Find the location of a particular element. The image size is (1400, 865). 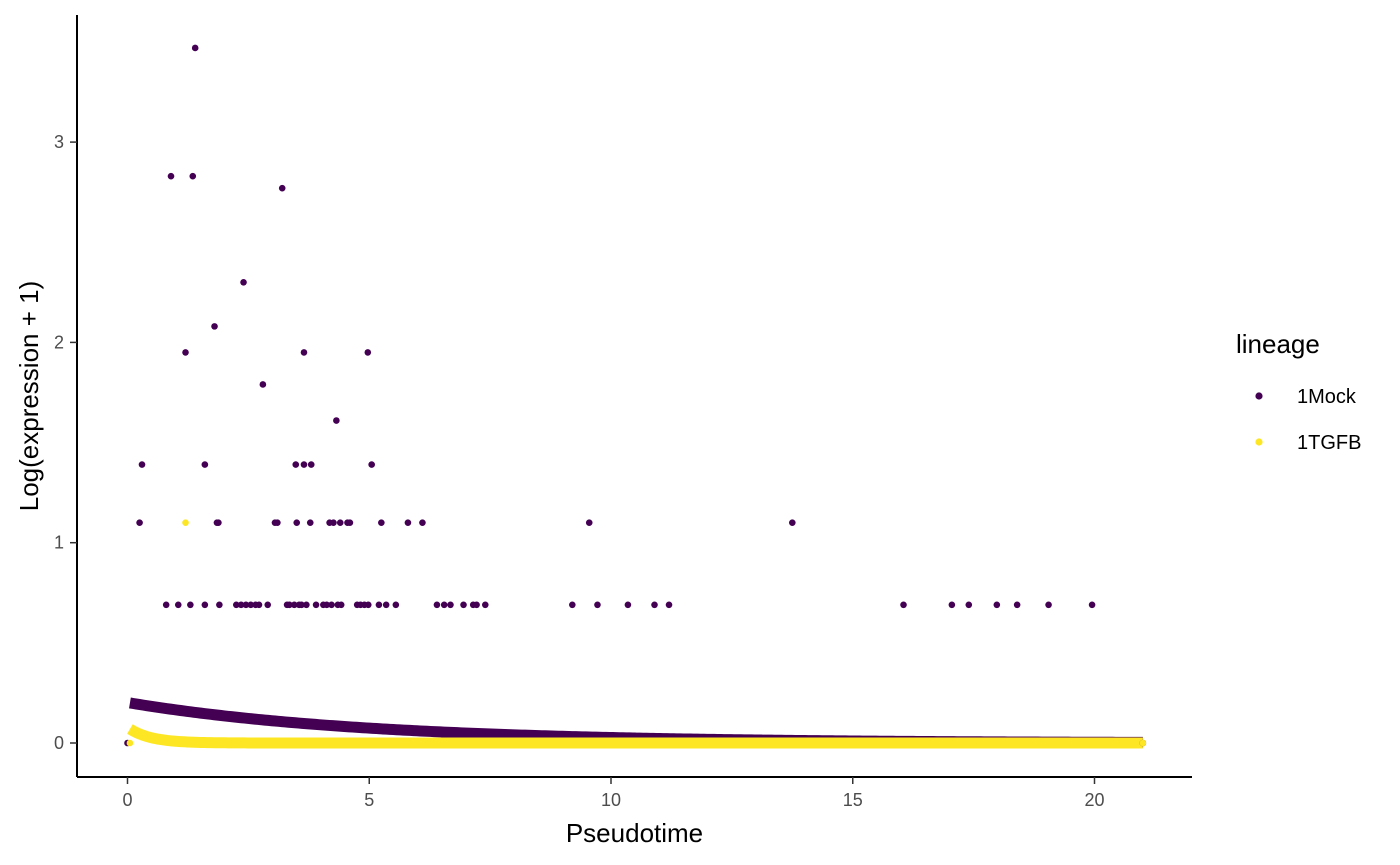

y-tick-label: 2 is located at coordinates (59, 342).